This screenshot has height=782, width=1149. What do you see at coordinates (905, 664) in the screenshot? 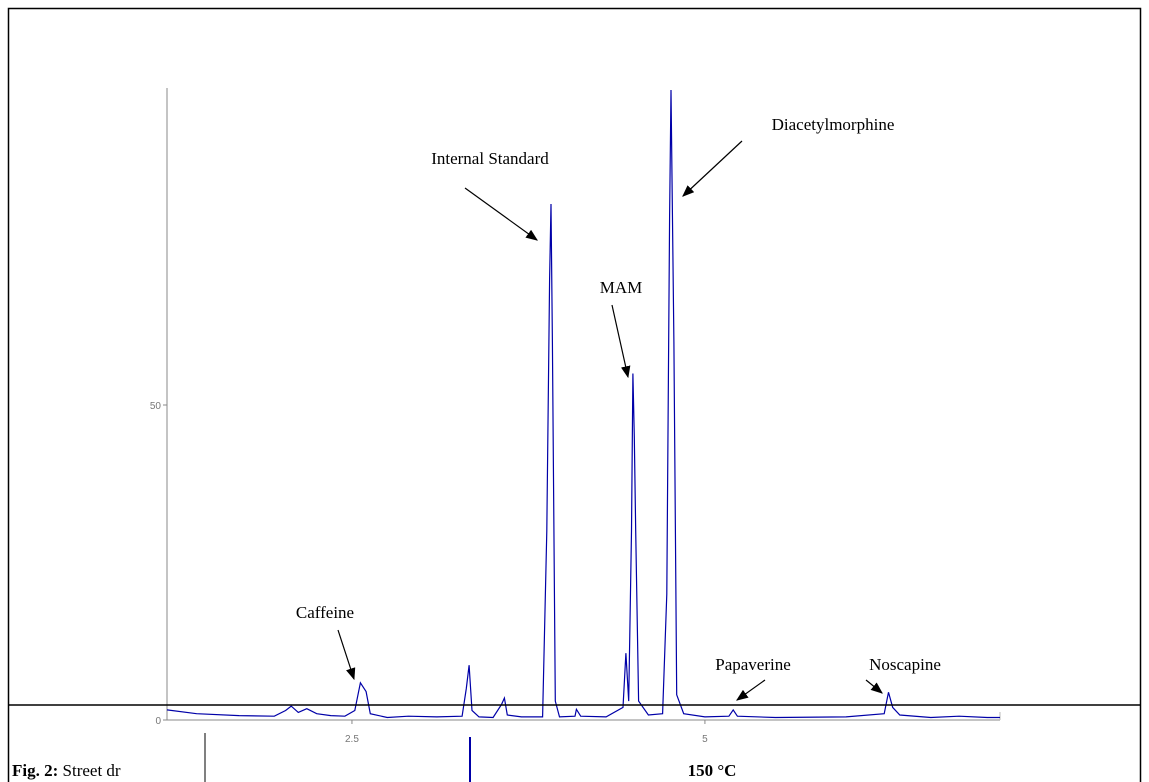
I see `annotation: Noscapine` at bounding box center [905, 664].